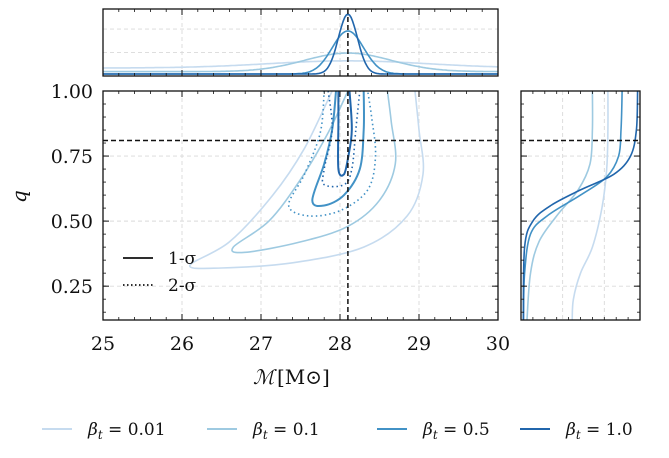  I want to click on x-tick-label: 25, so click(103, 344).